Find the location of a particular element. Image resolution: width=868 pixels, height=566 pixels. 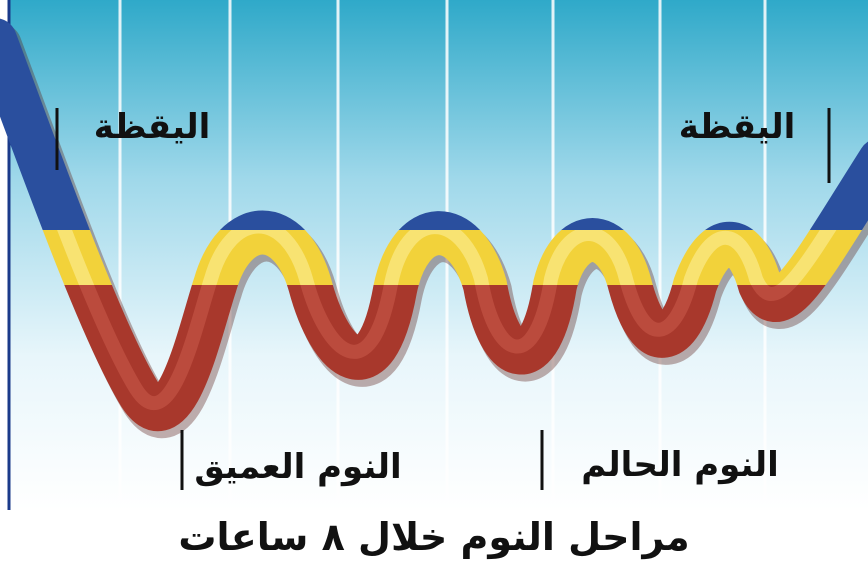

label-dream-sleep: النوم الحالم is located at coordinates (680, 465).